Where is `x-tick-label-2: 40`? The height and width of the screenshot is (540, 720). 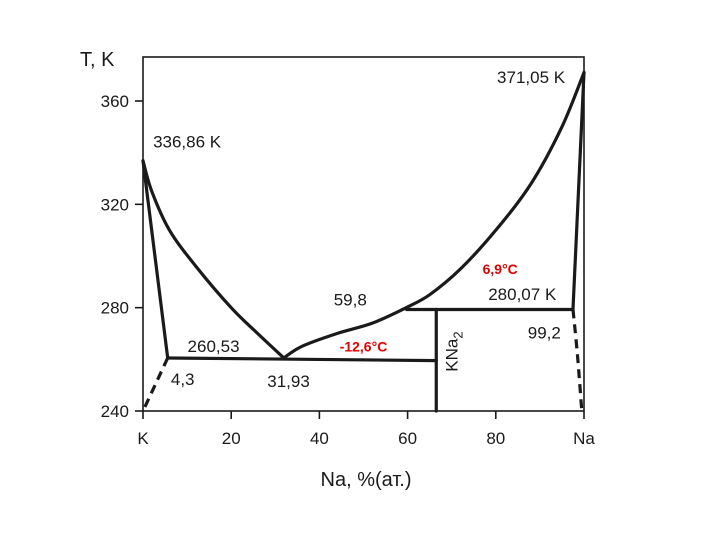
x-tick-label-2: 40 is located at coordinates (319, 438).